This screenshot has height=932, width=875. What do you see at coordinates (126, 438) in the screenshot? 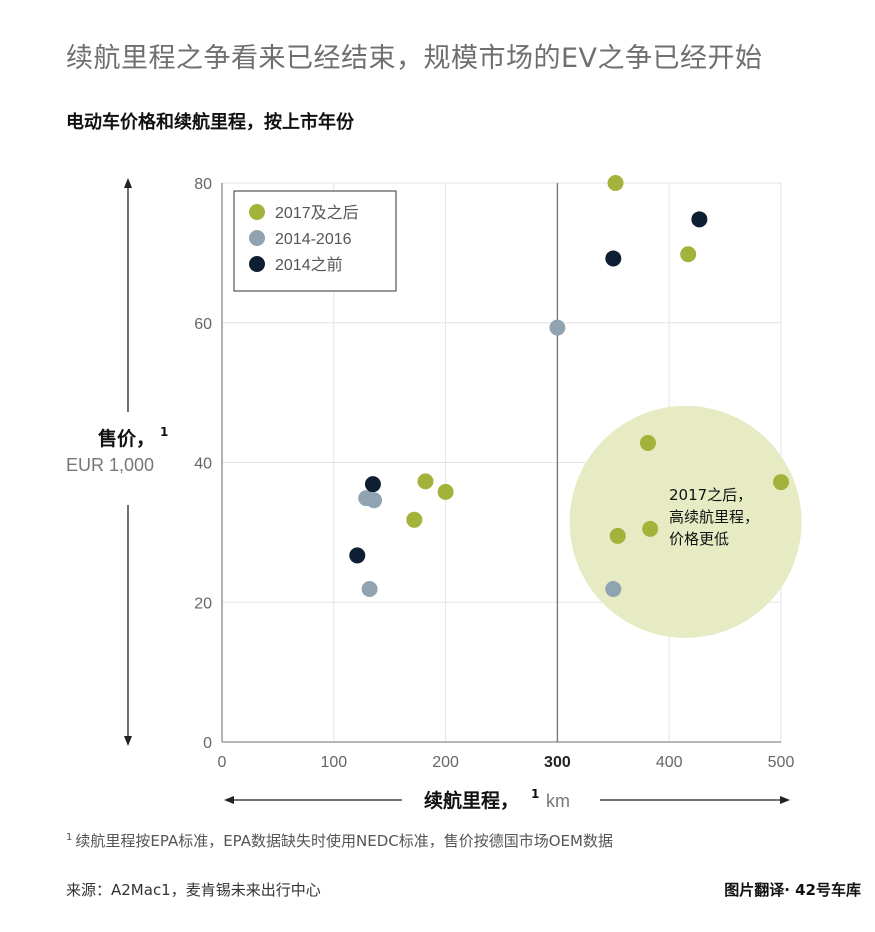
I see `y-axis-label: 售价，` at bounding box center [126, 438].